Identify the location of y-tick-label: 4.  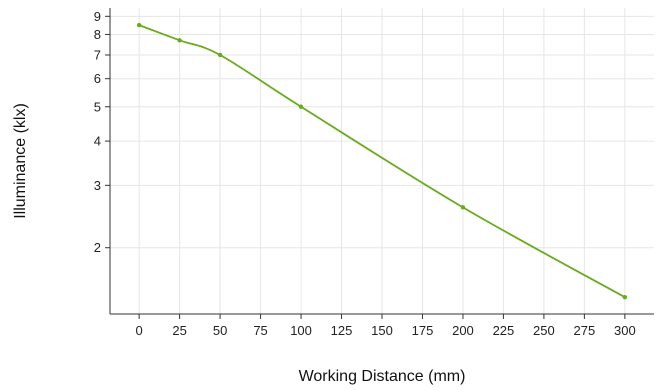
(97, 141).